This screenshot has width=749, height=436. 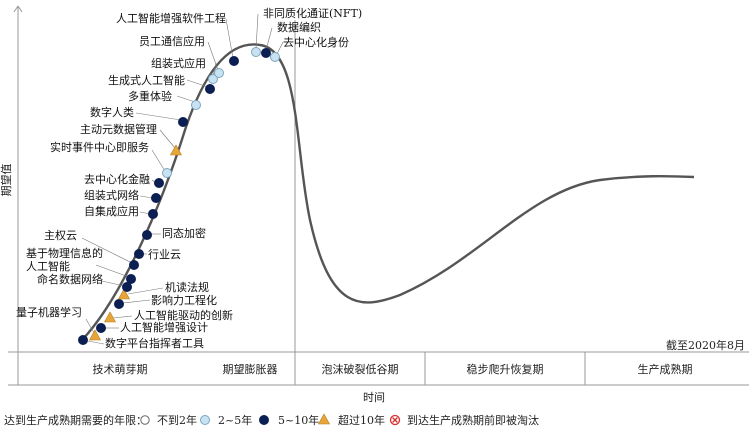 I want to click on legend-item-label: 不到2年, so click(x=177, y=420).